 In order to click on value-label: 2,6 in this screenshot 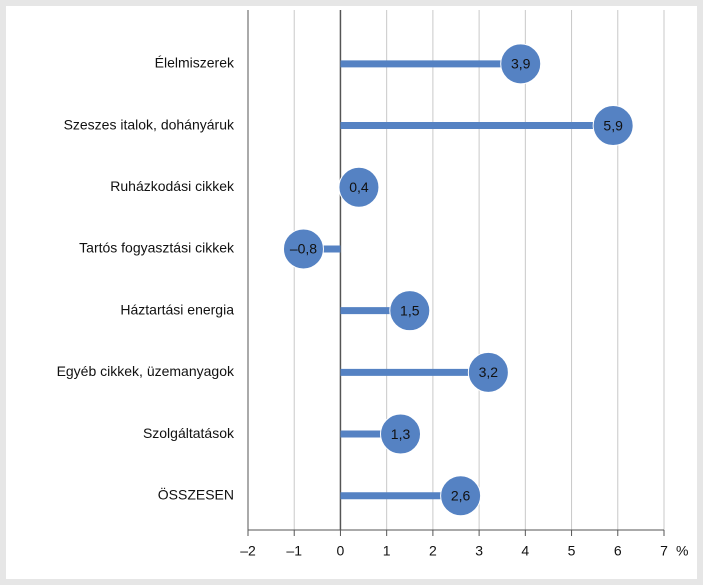, I will do `click(461, 495)`.